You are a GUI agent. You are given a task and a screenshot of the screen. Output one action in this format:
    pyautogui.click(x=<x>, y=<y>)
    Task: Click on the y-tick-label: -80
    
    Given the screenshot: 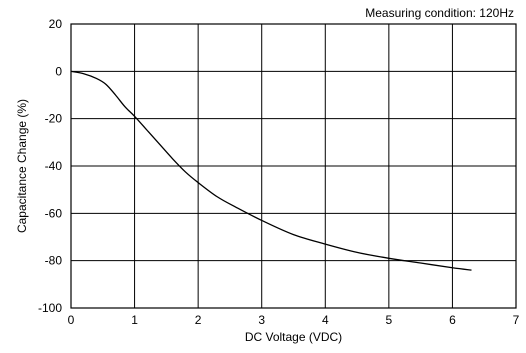 What is the action you would take?
    pyautogui.click(x=54, y=261)
    